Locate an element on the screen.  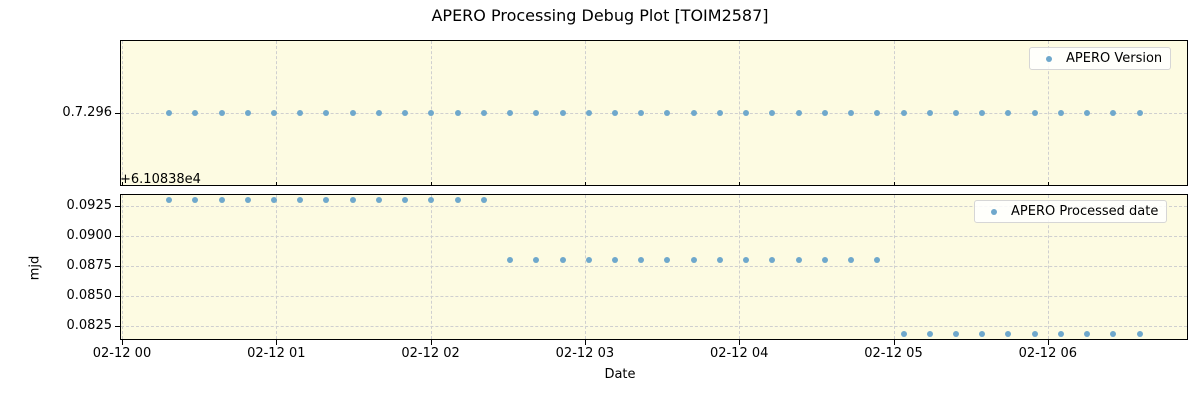
x-tick-label: 02-12 04 is located at coordinates (739, 353).